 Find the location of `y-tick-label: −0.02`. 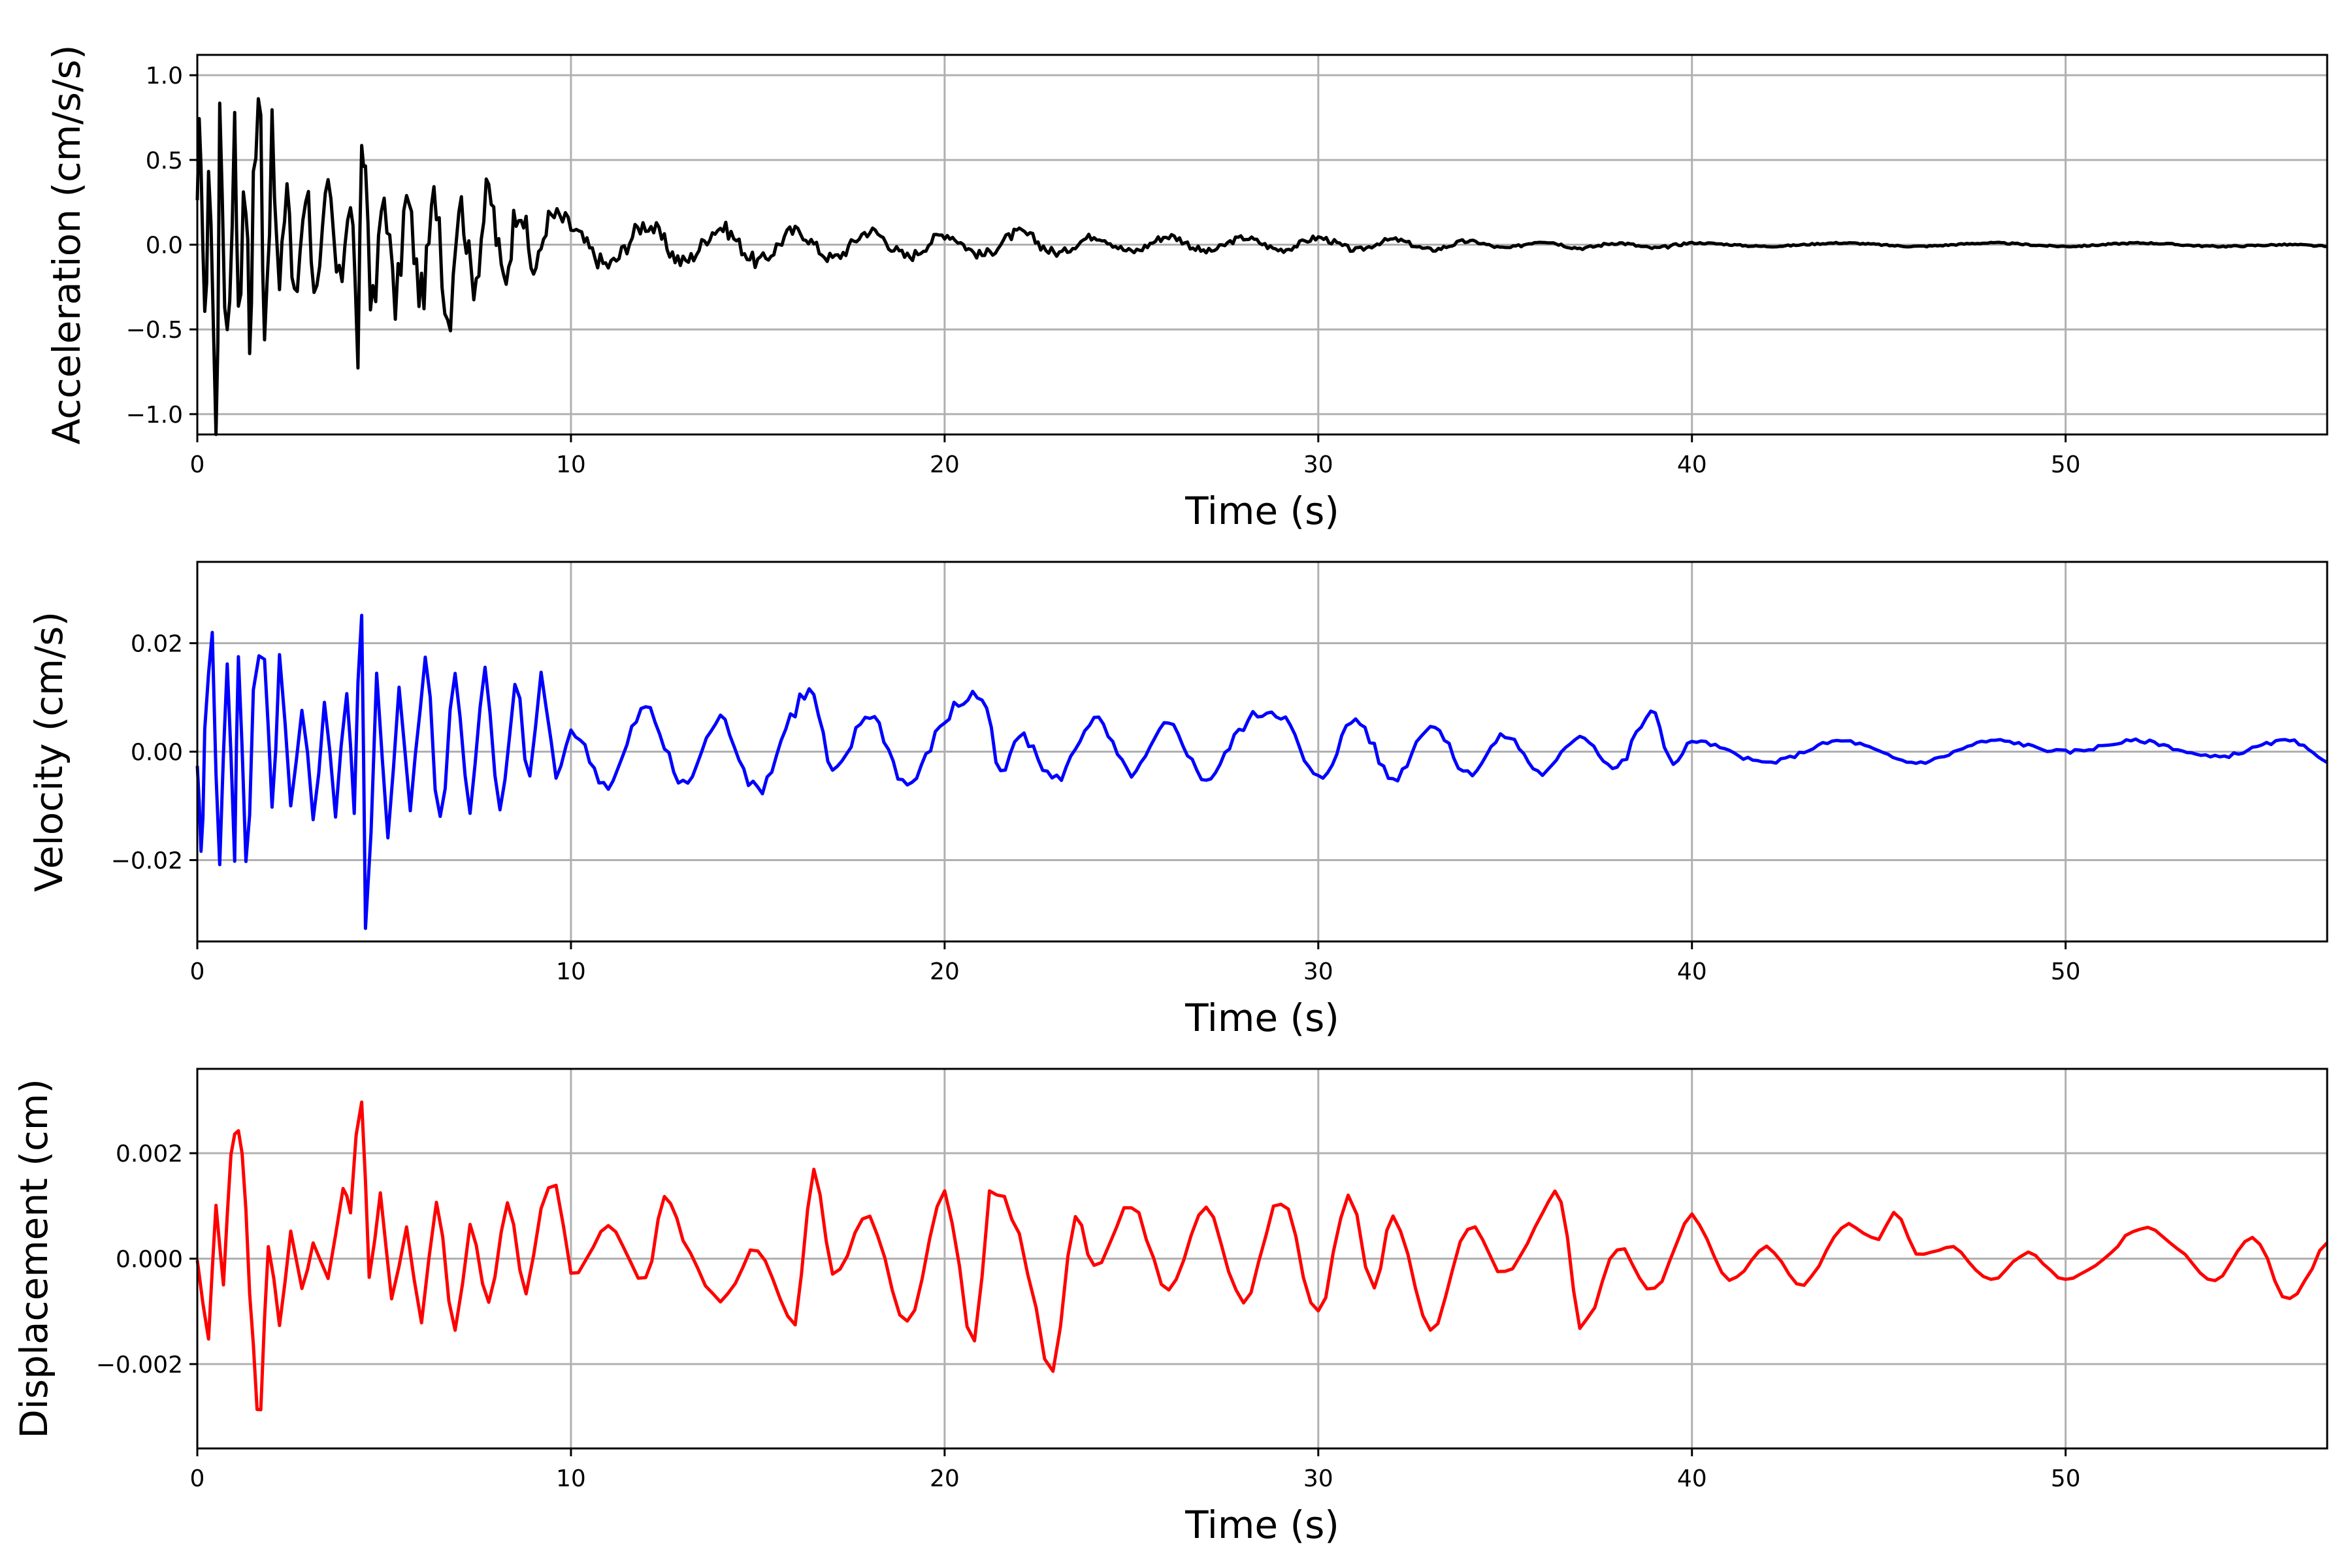

y-tick-label: −0.02 is located at coordinates (147, 861).